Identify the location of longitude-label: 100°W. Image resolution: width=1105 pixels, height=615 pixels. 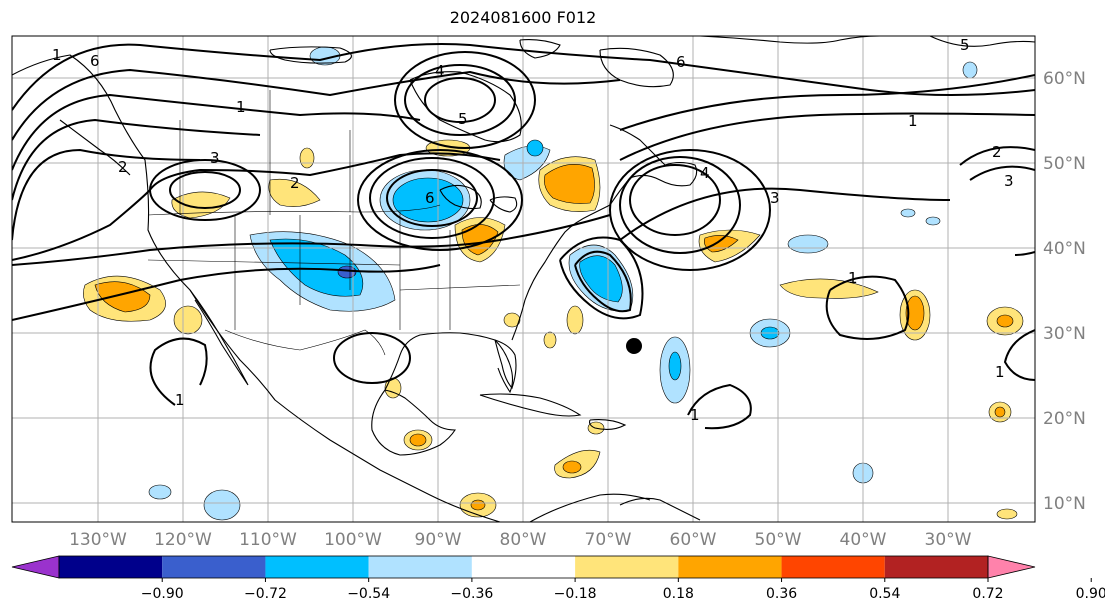
(353, 540).